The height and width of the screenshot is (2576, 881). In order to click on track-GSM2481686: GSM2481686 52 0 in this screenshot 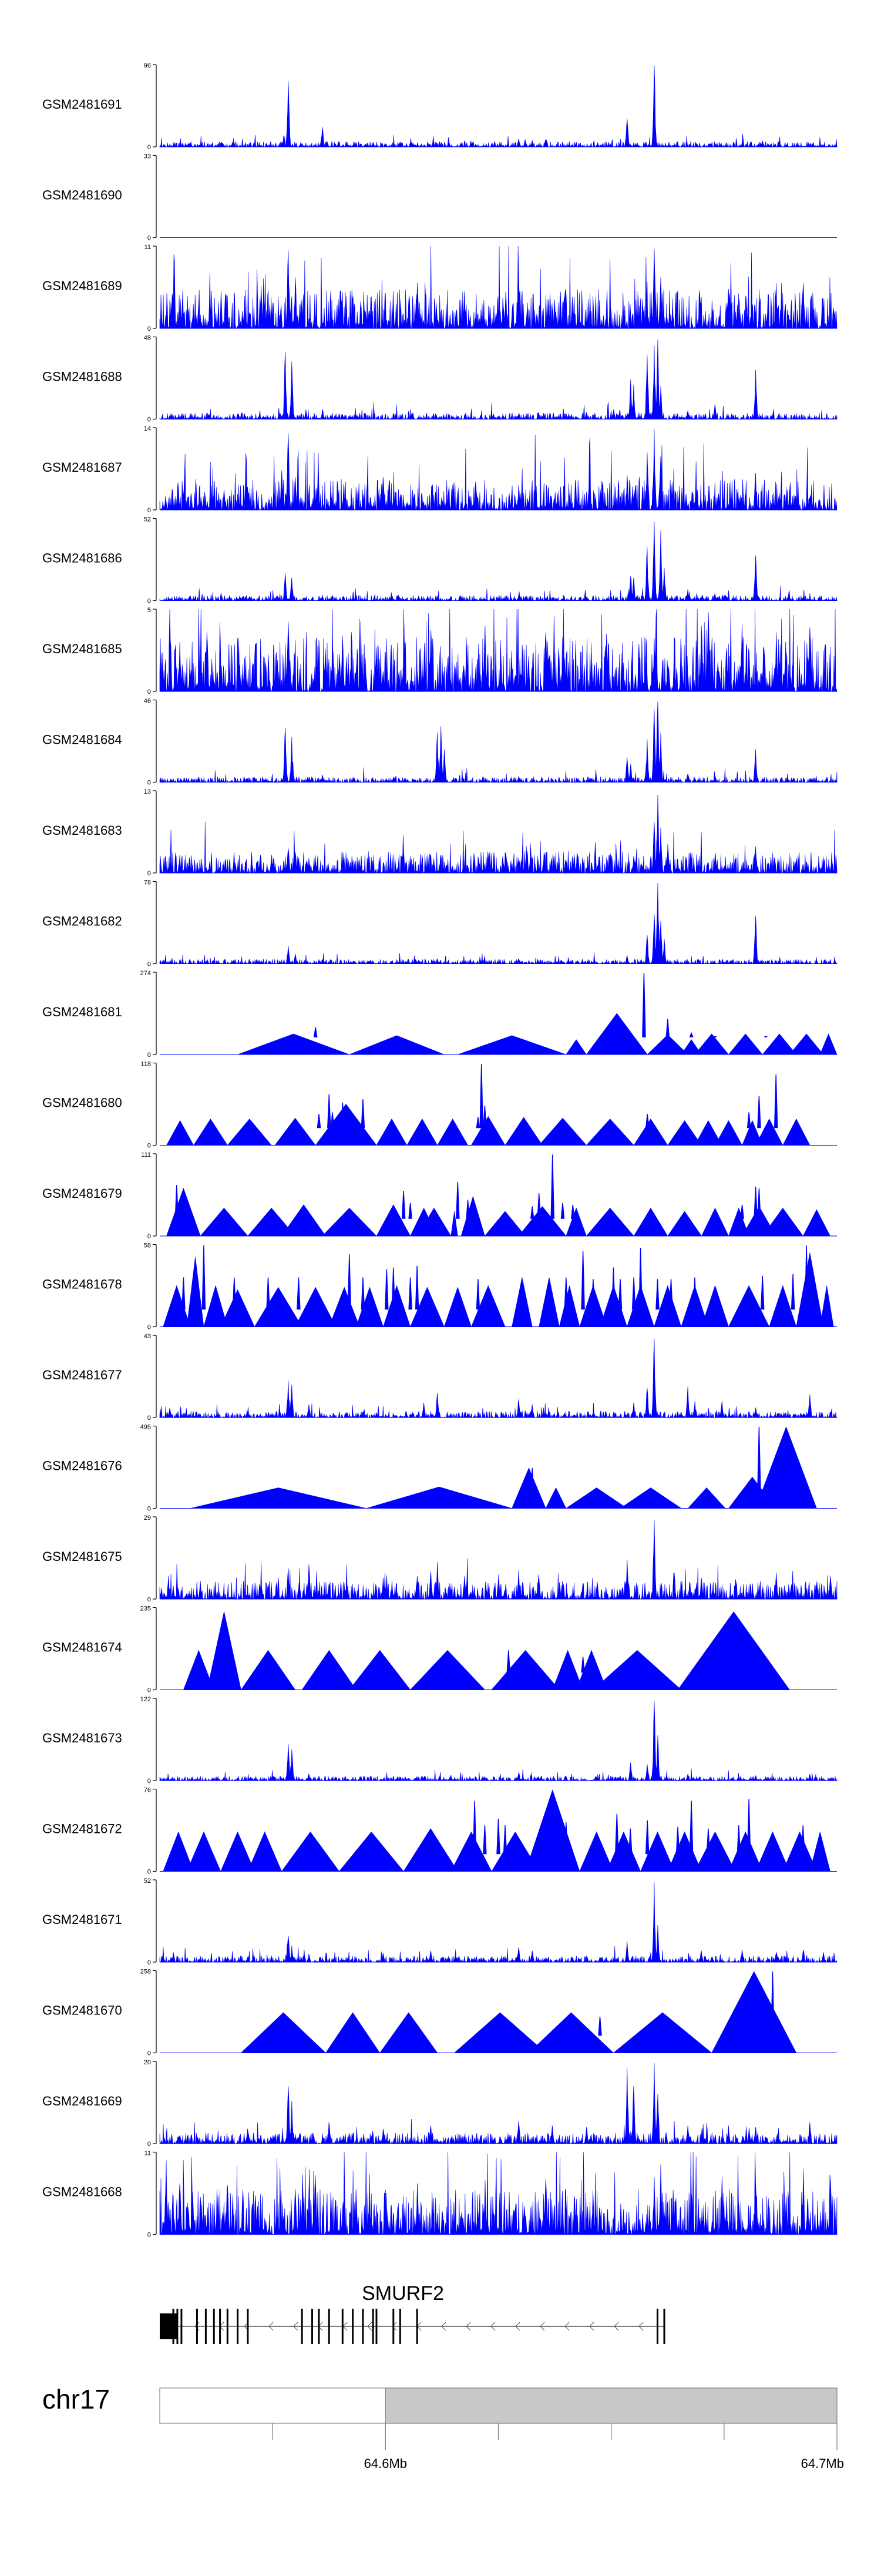, I will do `click(440, 560)`.